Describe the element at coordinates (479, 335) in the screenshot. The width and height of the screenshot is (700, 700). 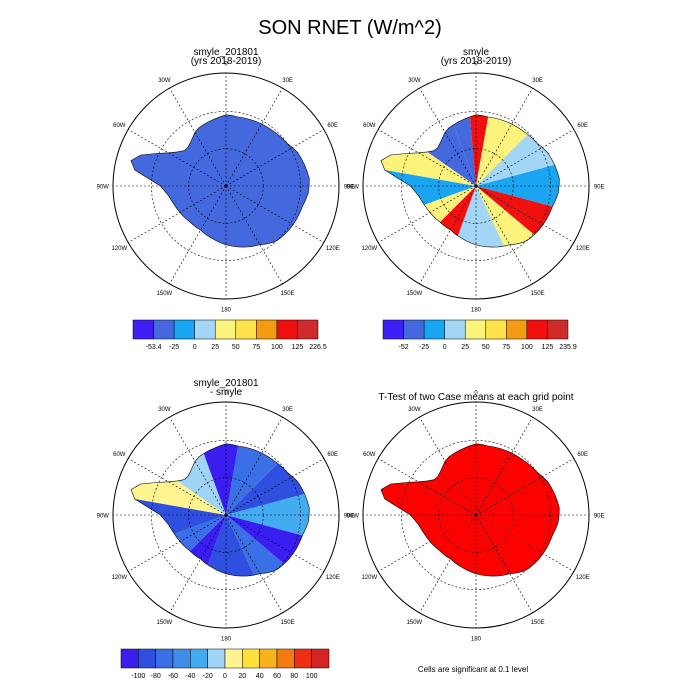
I see `colorbar: -52 -25 0 25 50 75 100 125 235.9` at that location.